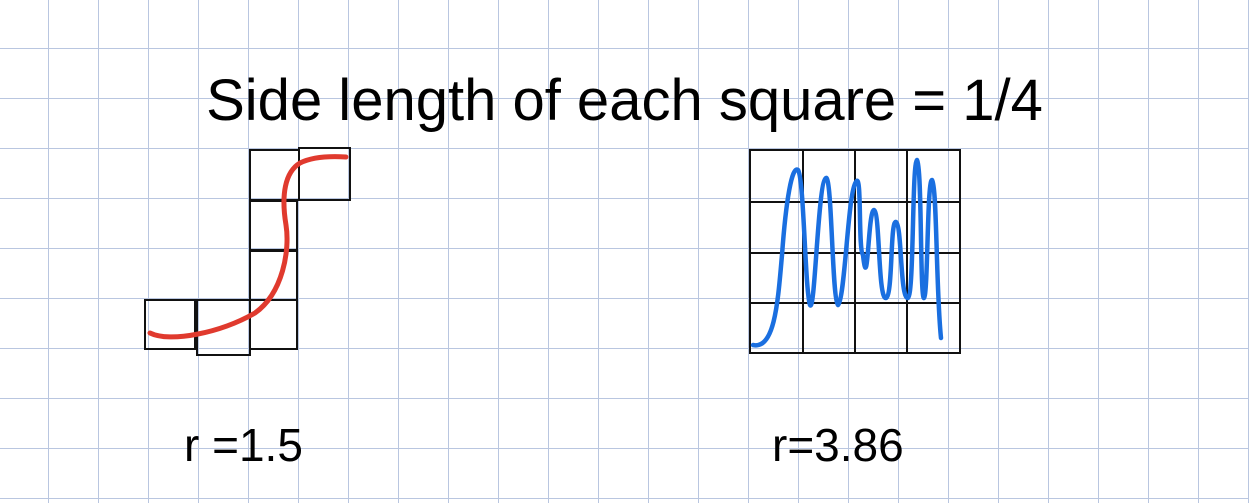 This screenshot has width=1249, height=503. Describe the element at coordinates (243, 445) in the screenshot. I see `left-dimension-label: r =1.5` at that location.